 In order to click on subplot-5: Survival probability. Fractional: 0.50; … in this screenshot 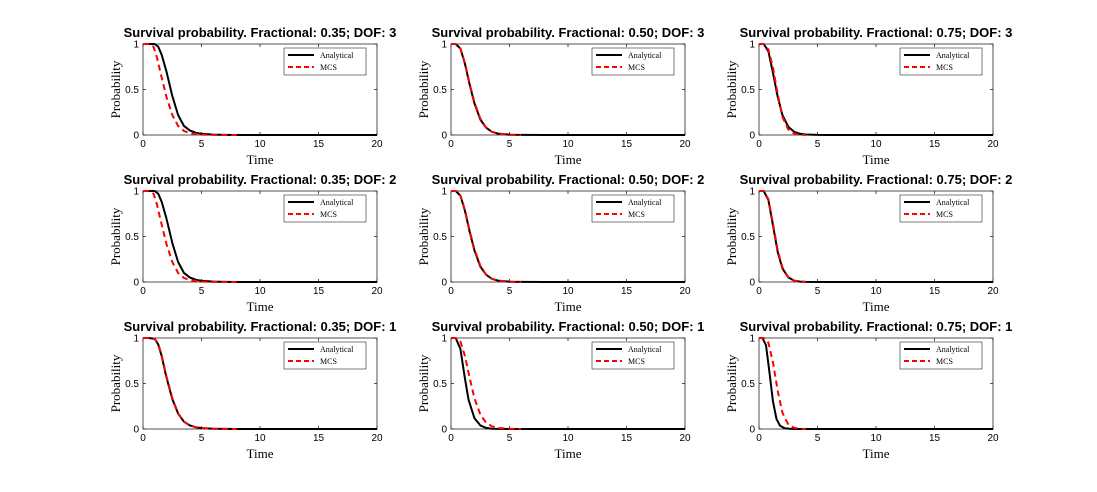, I will do `click(560, 243)`.